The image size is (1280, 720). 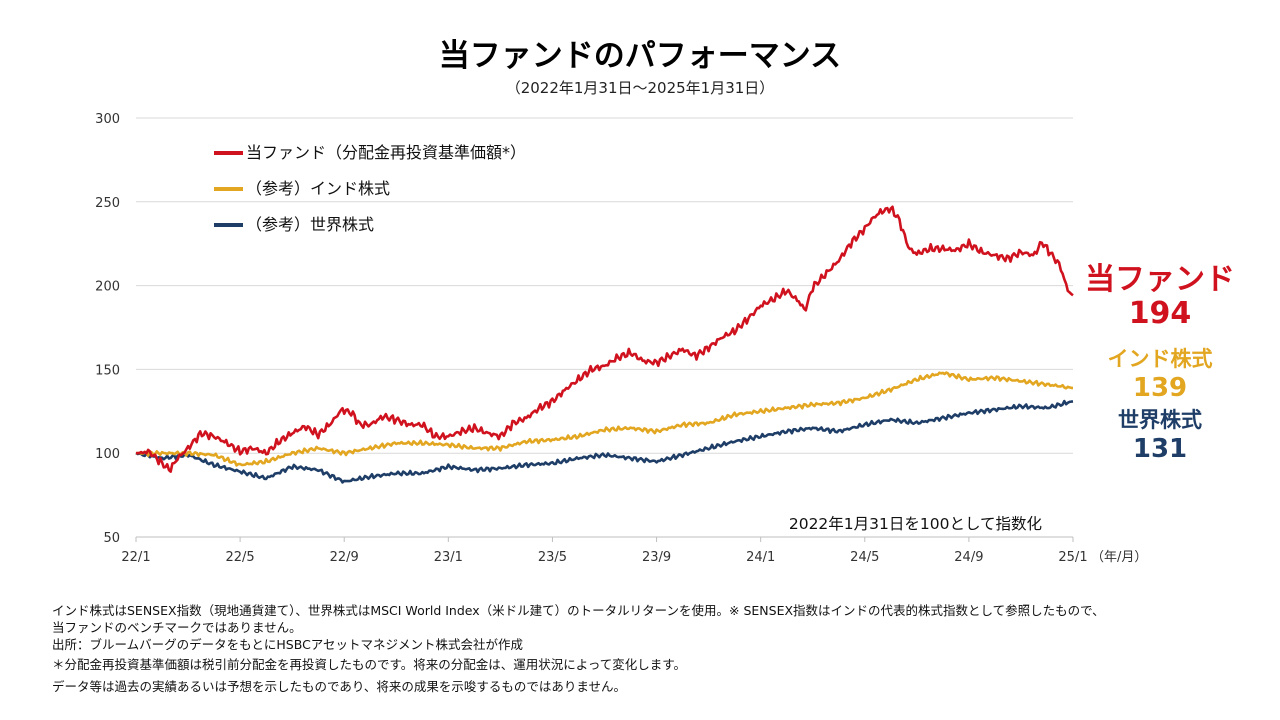 What do you see at coordinates (1160, 388) in the screenshot?
I see `india-end-value: 139` at bounding box center [1160, 388].